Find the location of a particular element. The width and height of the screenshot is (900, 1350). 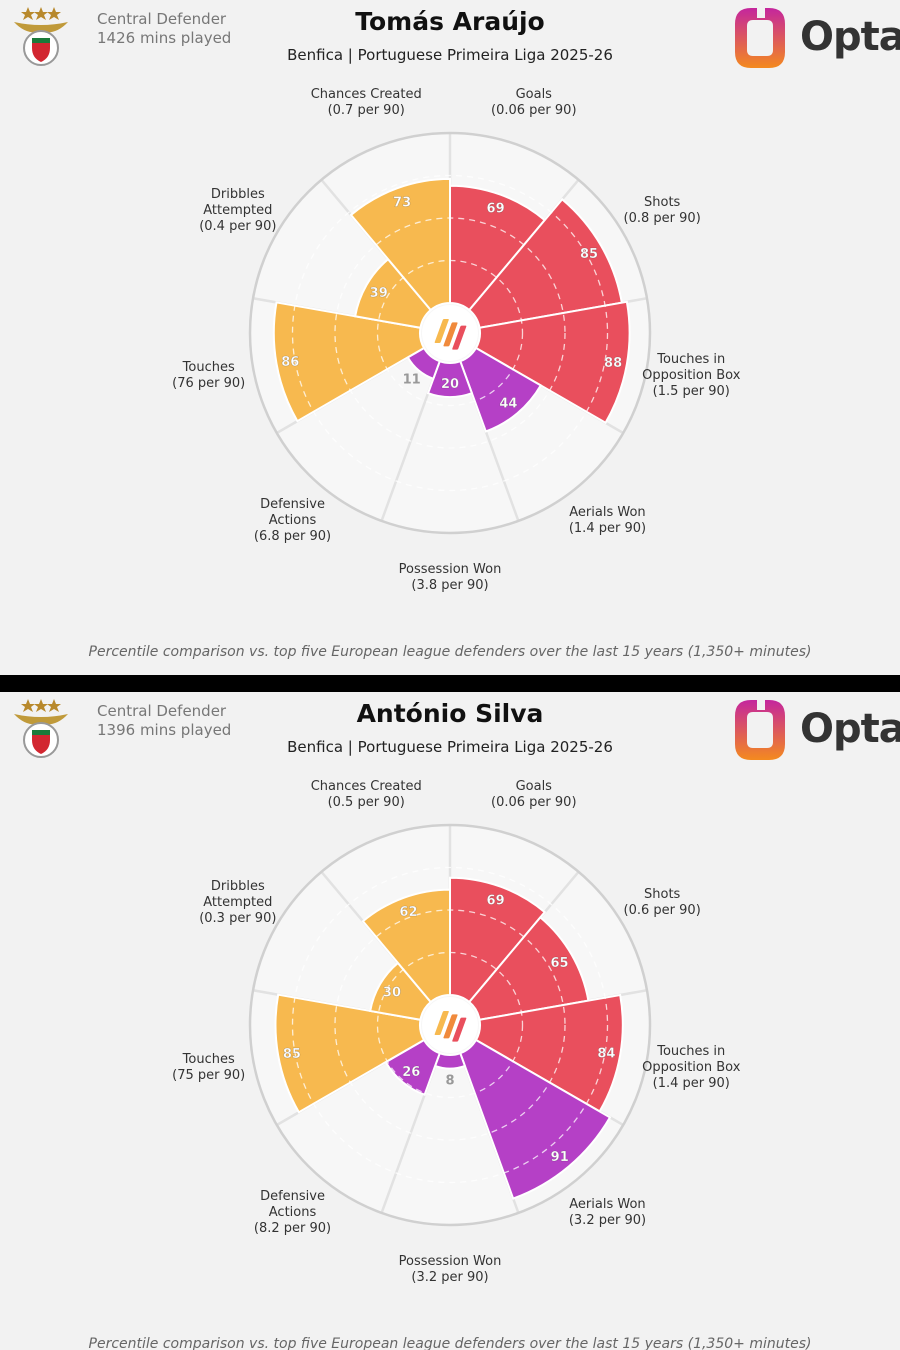

category-label: Touches in Opposition Box (1.4 per 90) is located at coordinates (691, 1068).